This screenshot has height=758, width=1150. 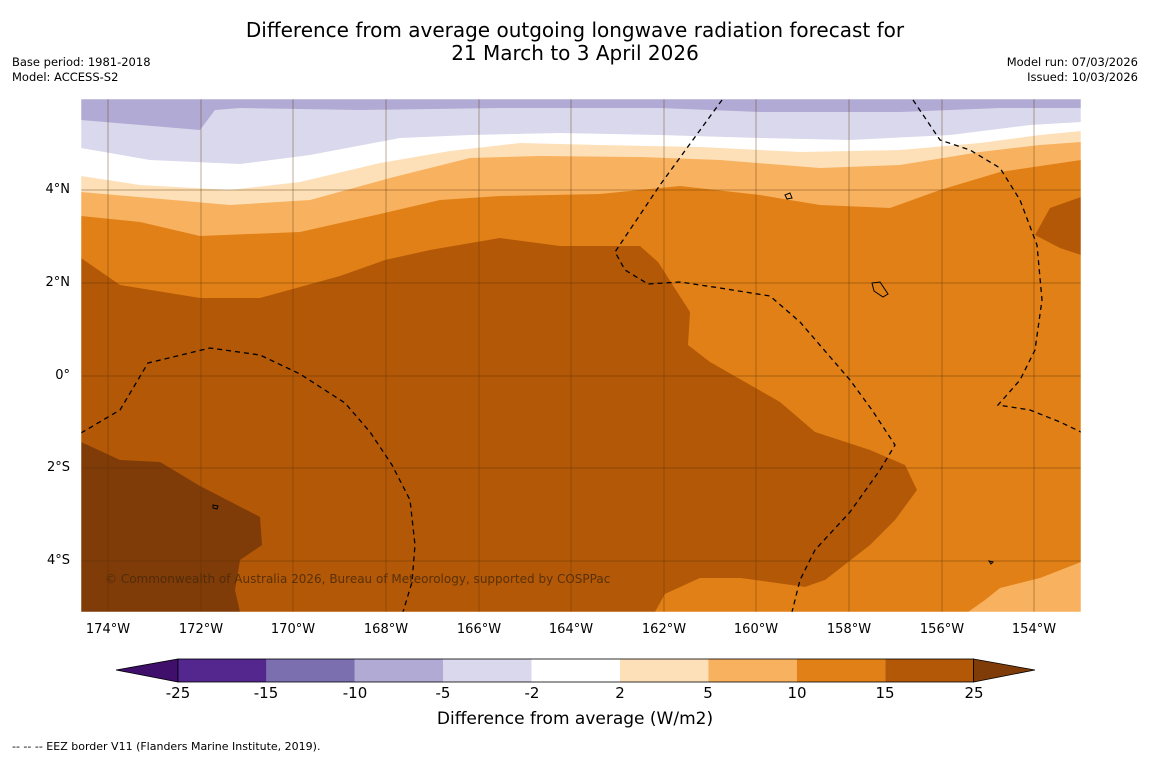 What do you see at coordinates (355, 693) in the screenshot?
I see `colorbar-tick-label: -10` at bounding box center [355, 693].